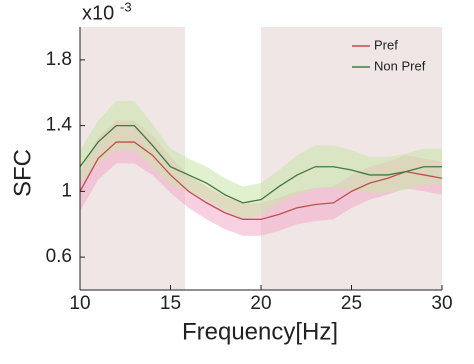 This screenshot has height=364, width=474. I want to click on y-axis-label: SFC, so click(22, 173).